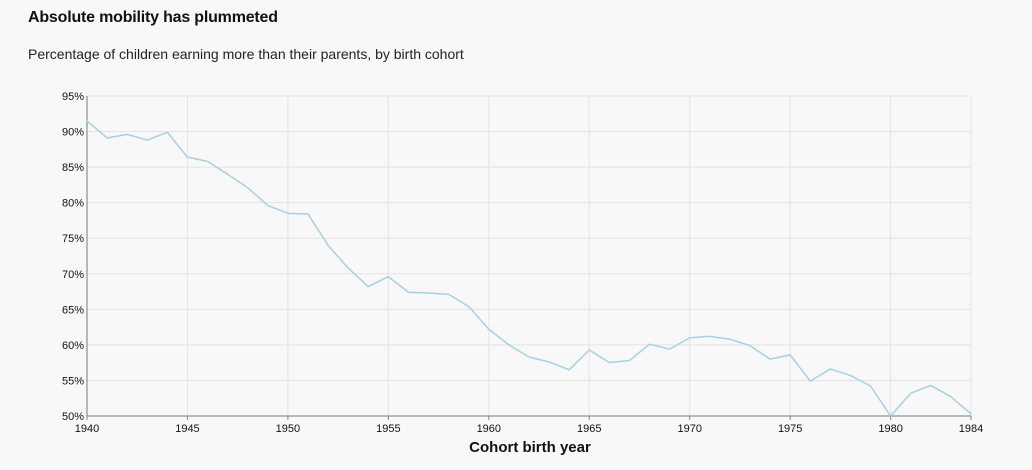 The image size is (1032, 470). Describe the element at coordinates (87, 429) in the screenshot. I see `x-tick-label: 1940` at that location.